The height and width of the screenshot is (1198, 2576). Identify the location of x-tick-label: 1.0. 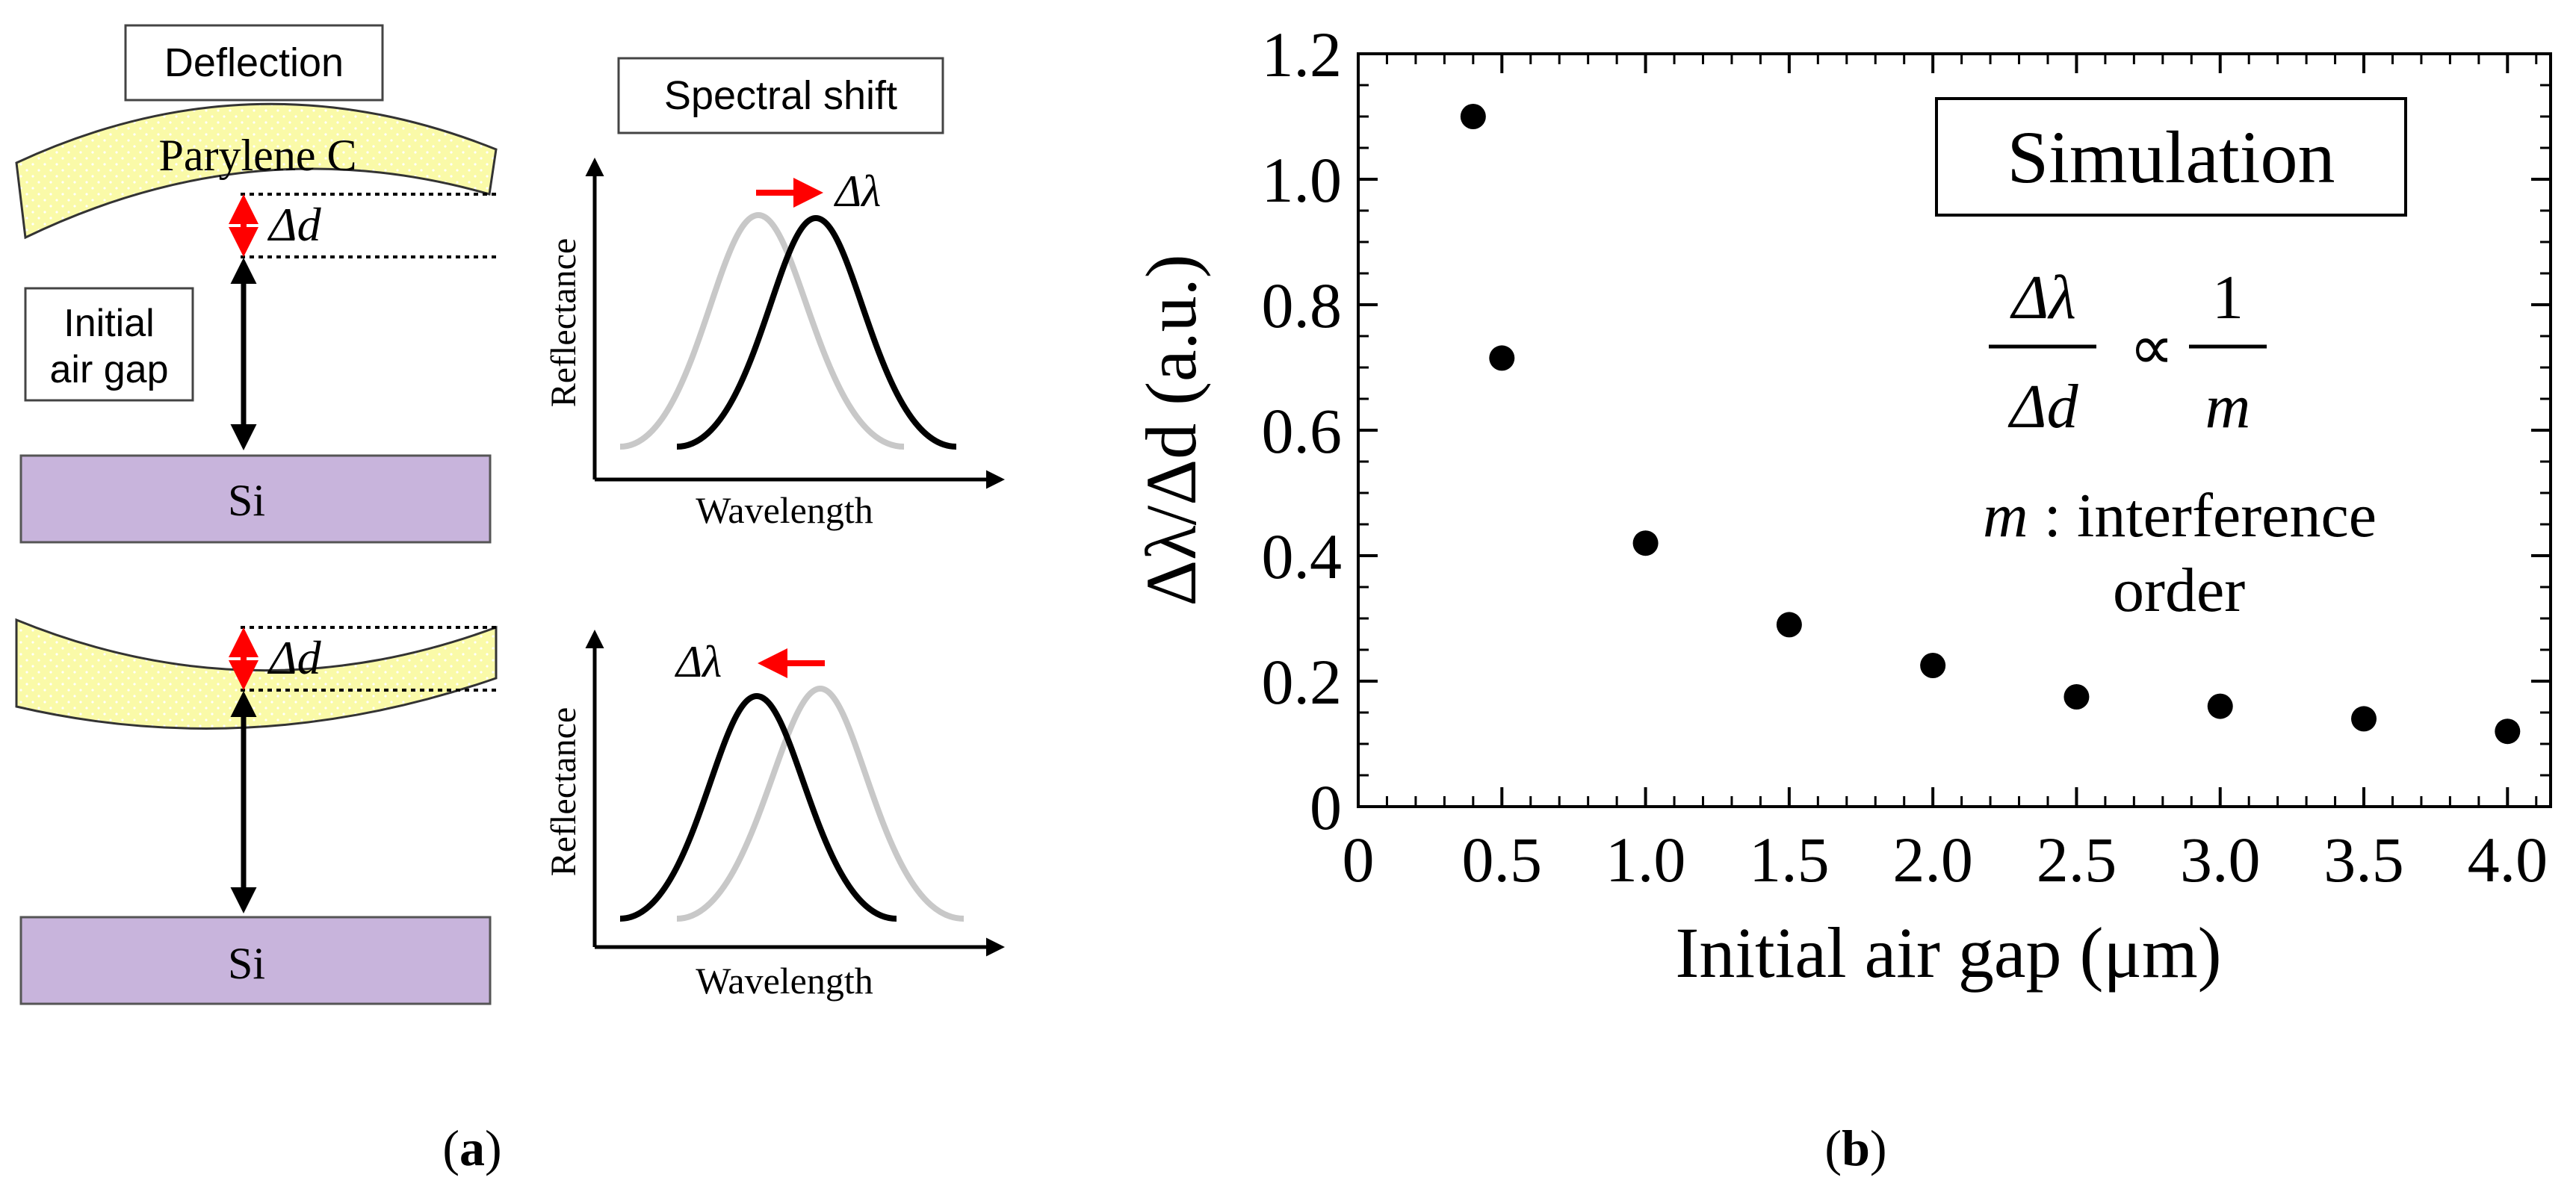
(1646, 860).